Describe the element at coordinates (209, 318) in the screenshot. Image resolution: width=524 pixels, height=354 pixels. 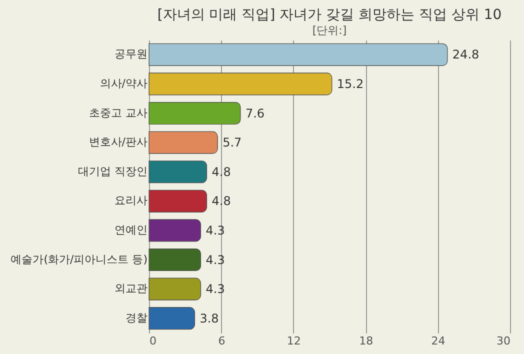
I see `data-label: 3.8` at that location.